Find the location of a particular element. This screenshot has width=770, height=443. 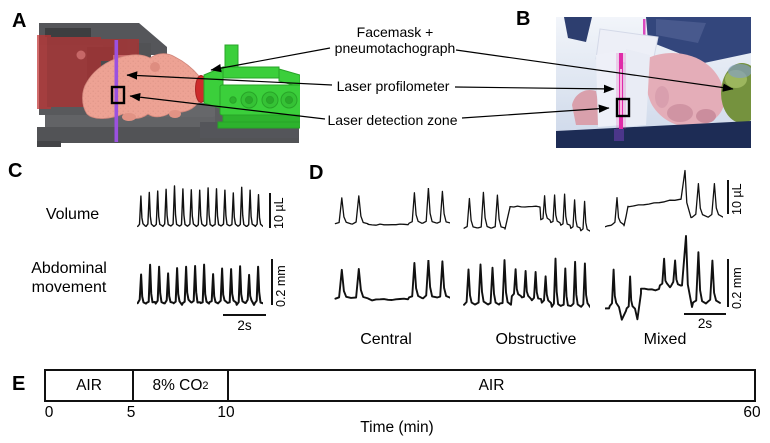

laser-line-render is located at coordinates (116, 91).